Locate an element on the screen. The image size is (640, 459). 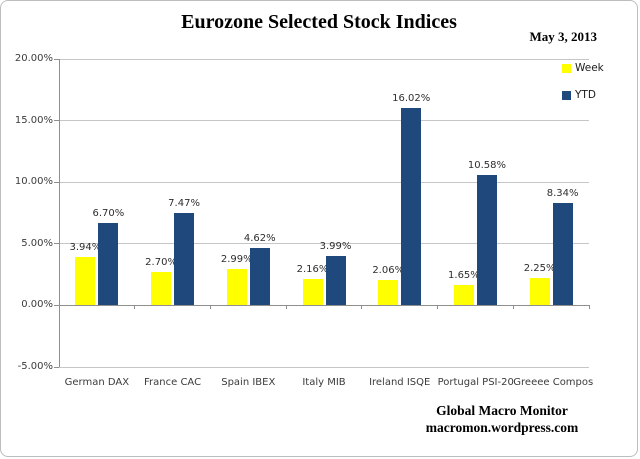
legend-label-week: Week is located at coordinates (589, 68).